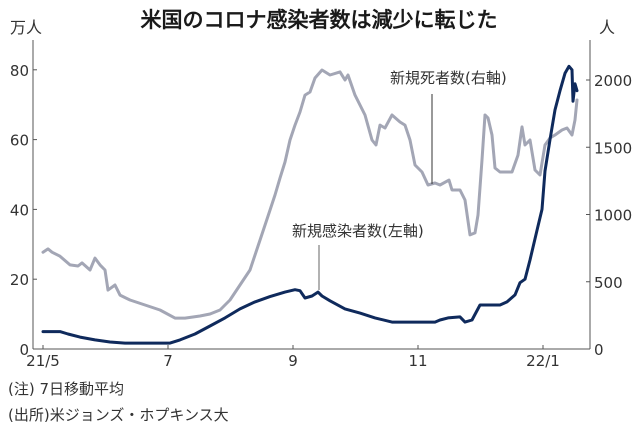 The width and height of the screenshot is (638, 438). I want to click on left-tick-label: 40, so click(19, 210).